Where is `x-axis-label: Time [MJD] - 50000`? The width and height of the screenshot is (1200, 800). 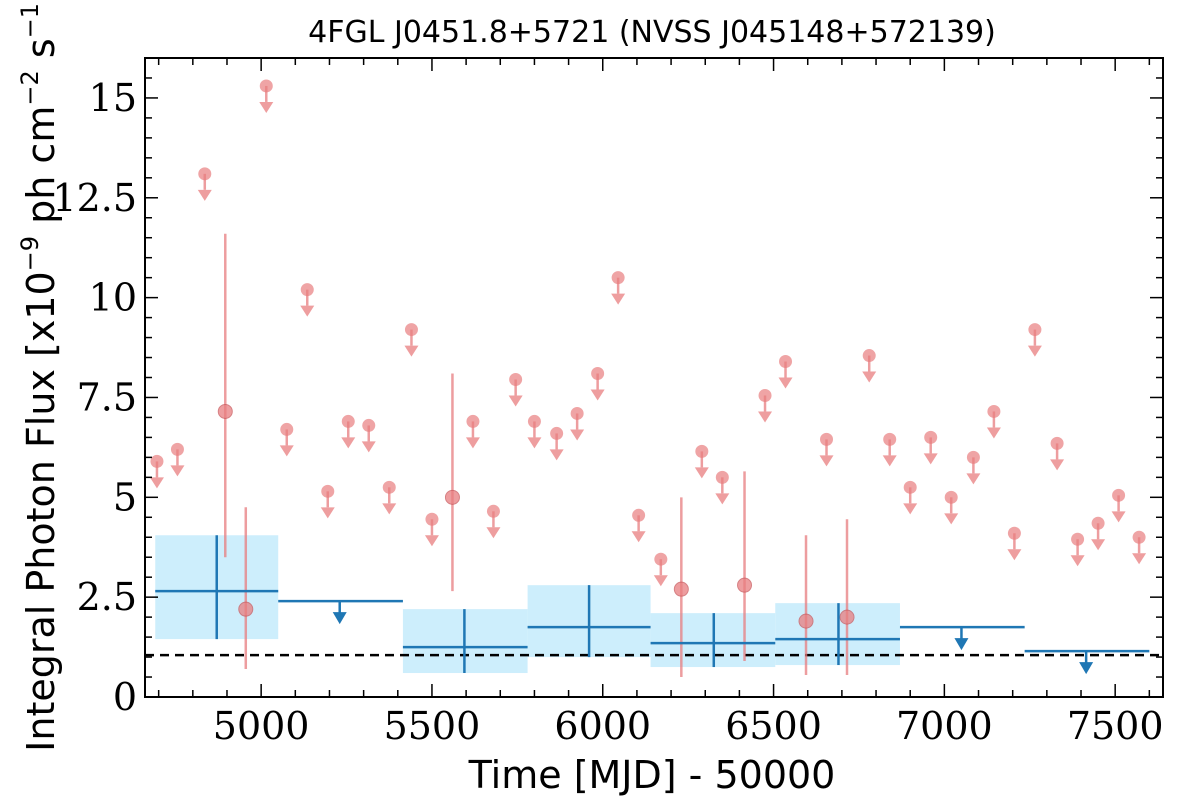
x-axis-label: Time [MJD] - 50000 is located at coordinates (652, 775).